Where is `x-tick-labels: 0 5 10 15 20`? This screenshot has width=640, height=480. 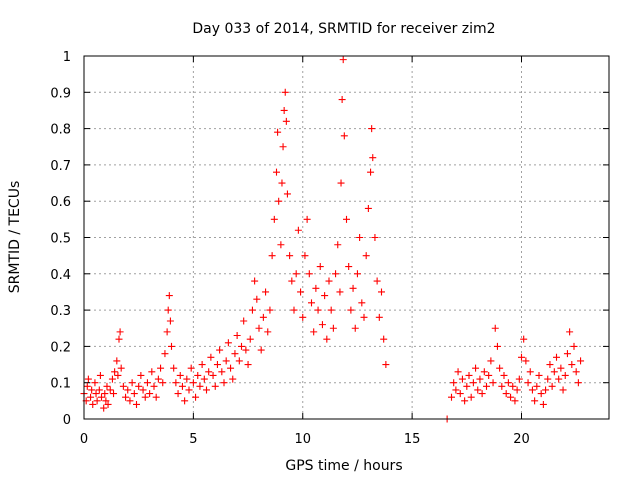
x-tick-labels: 0 5 10 15 20 is located at coordinates (305, 439).